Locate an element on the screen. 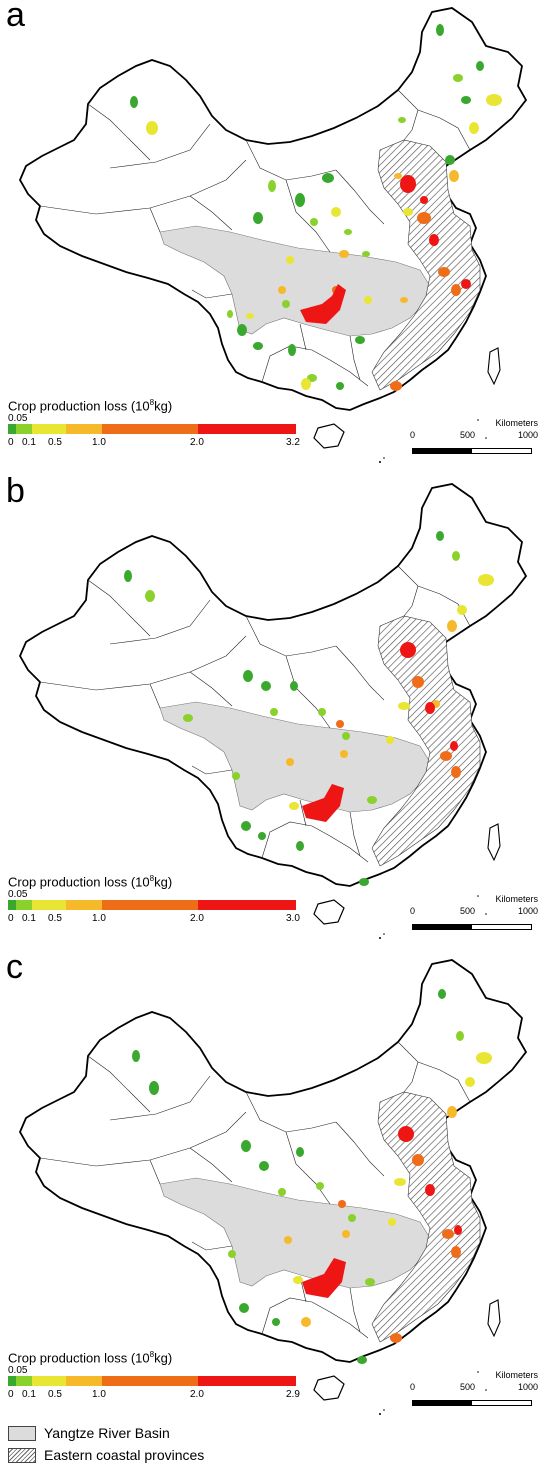 Image resolution: width=550 pixels, height=1468 pixels. legend-tick: 3.0 is located at coordinates (293, 918).